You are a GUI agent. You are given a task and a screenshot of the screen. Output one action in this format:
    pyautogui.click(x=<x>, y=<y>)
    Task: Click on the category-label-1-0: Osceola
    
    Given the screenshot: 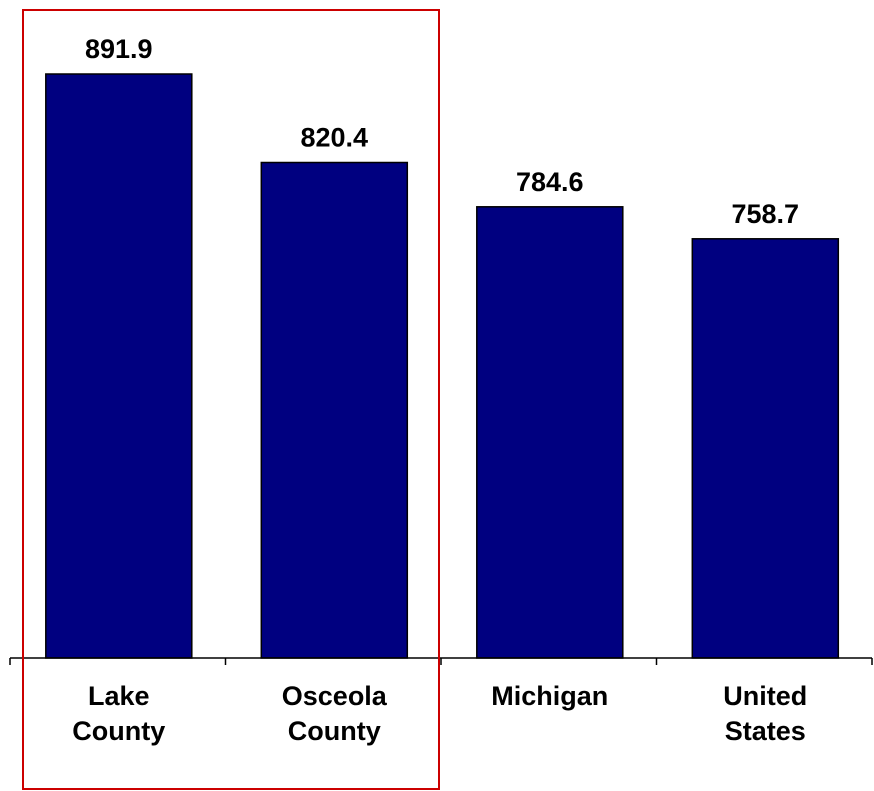 What is the action you would take?
    pyautogui.click(x=335, y=696)
    